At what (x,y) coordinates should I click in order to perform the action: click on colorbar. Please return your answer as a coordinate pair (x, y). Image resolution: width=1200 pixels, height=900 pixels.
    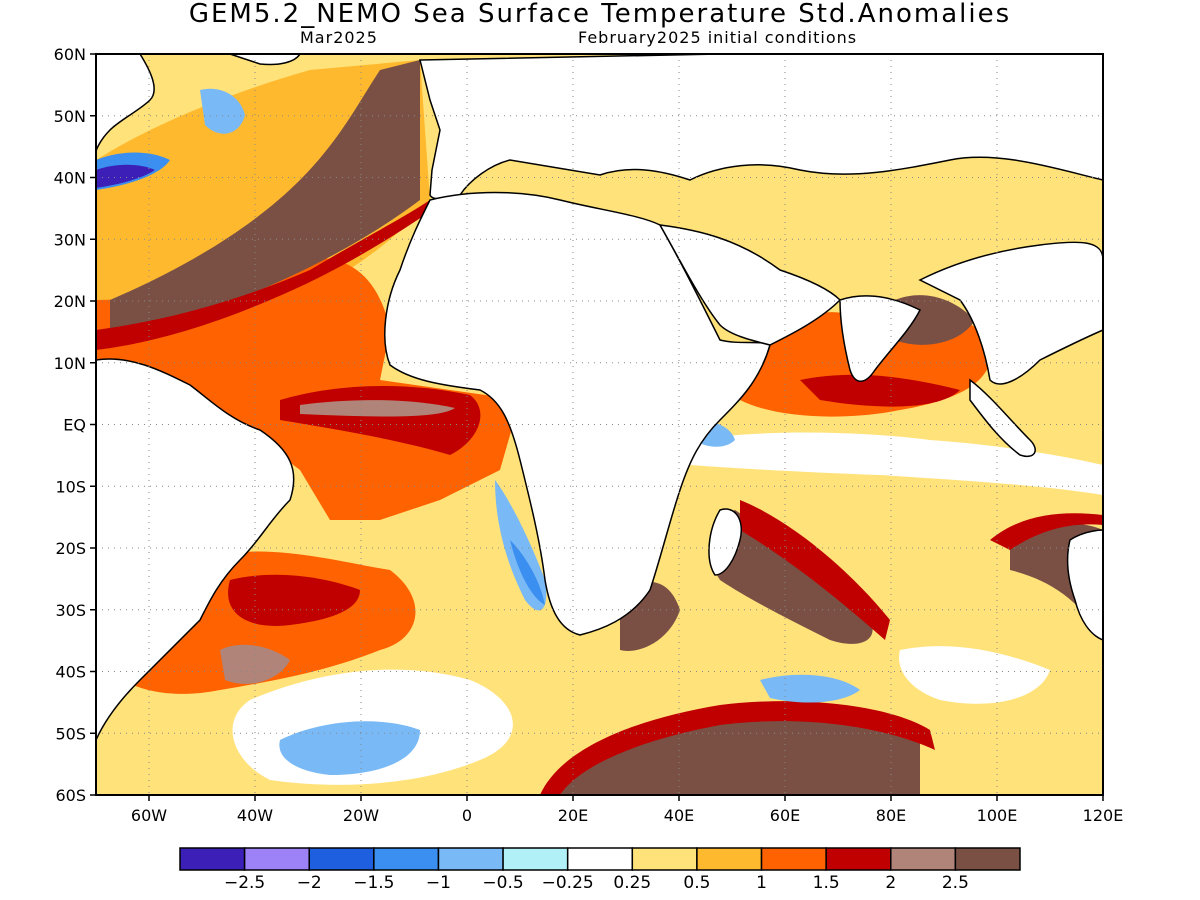
    Looking at the image, I should click on (600, 859).